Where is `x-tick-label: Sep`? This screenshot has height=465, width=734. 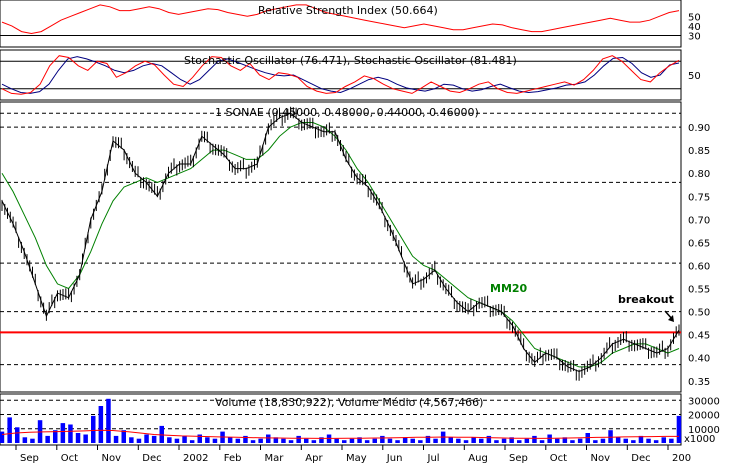
x-tick-label: Sep is located at coordinates (518, 458).